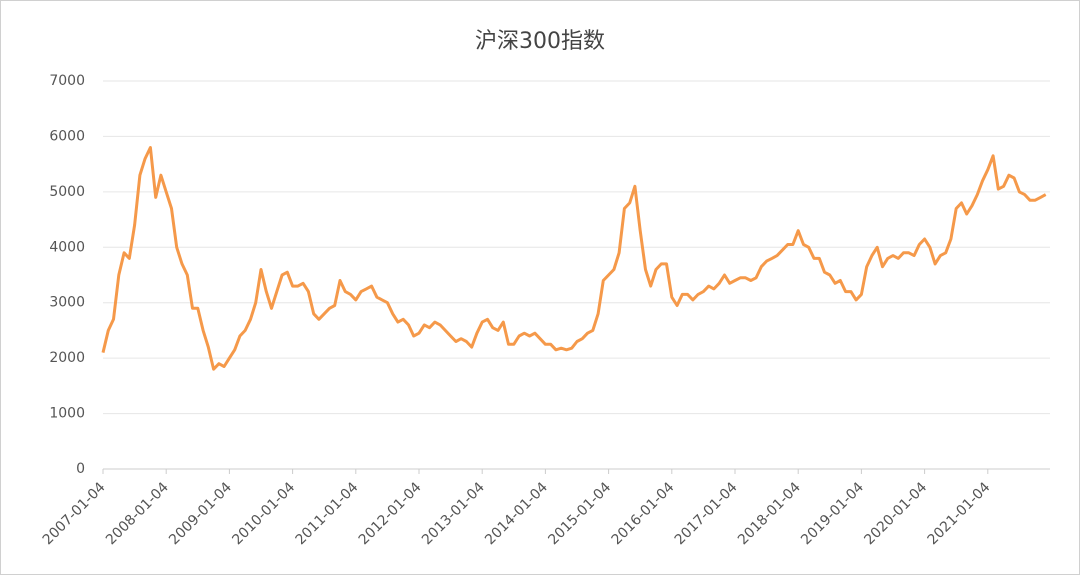  What do you see at coordinates (67, 358) in the screenshot?
I see `y-tick-label: 2000` at bounding box center [67, 358].